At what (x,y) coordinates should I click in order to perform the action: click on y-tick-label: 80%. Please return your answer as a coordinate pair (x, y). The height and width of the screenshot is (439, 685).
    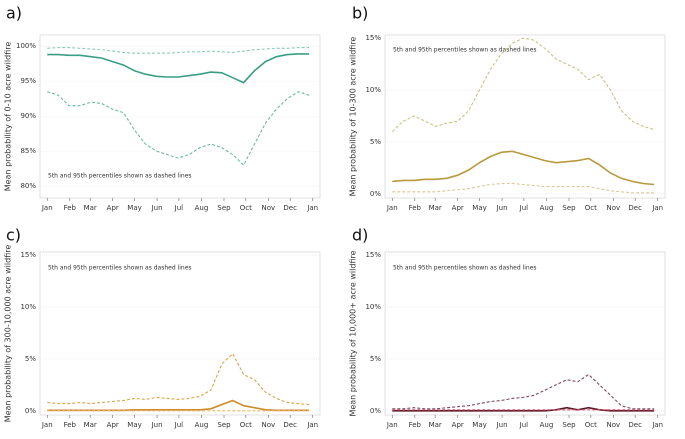
    Looking at the image, I should click on (28, 186).